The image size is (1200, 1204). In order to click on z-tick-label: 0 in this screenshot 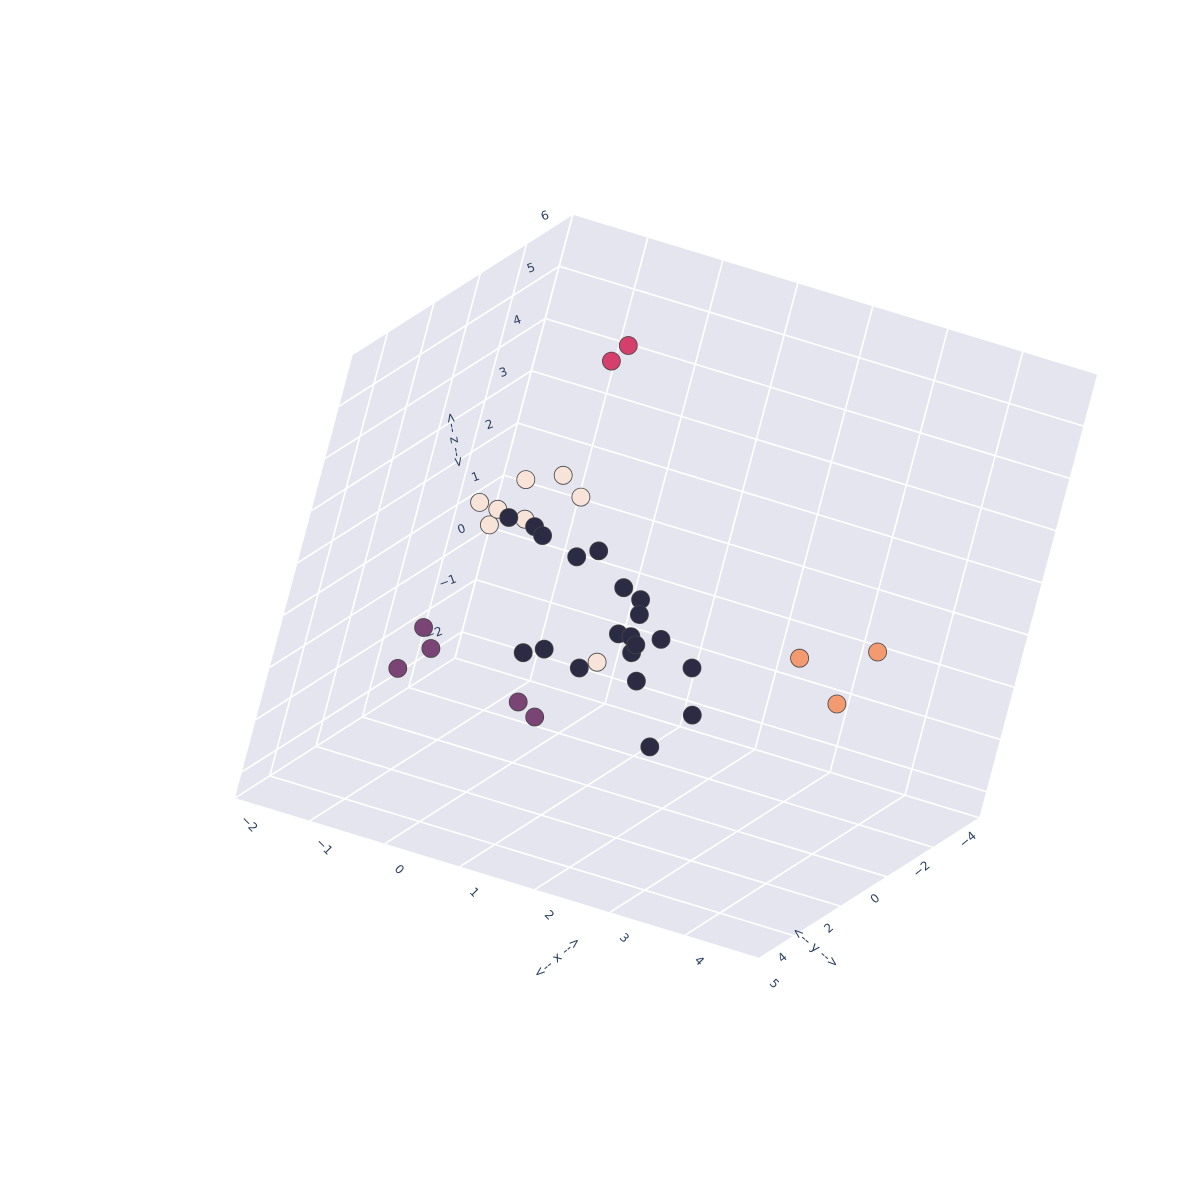, I will do `click(462, 529)`.